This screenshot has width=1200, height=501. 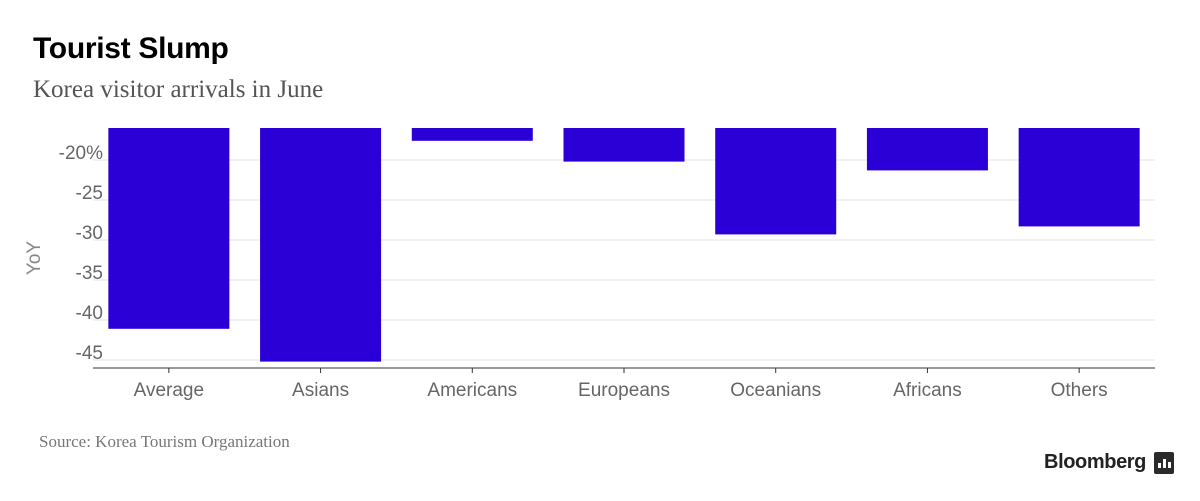 I want to click on x-tick-label: Oceanians, so click(x=775, y=390).